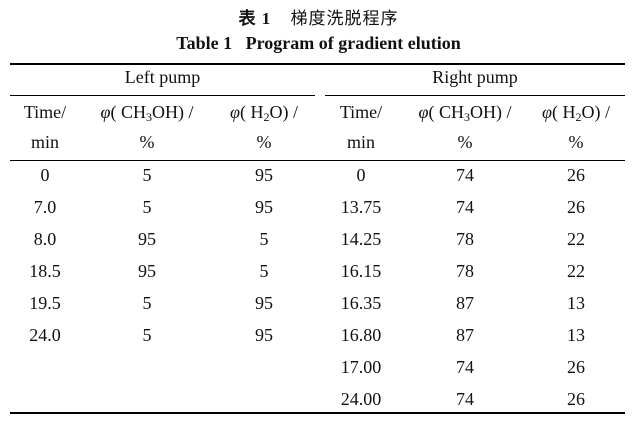 The image size is (637, 424). Describe the element at coordinates (45, 207) in the screenshot. I see `left-time-cell: 7.0` at that location.